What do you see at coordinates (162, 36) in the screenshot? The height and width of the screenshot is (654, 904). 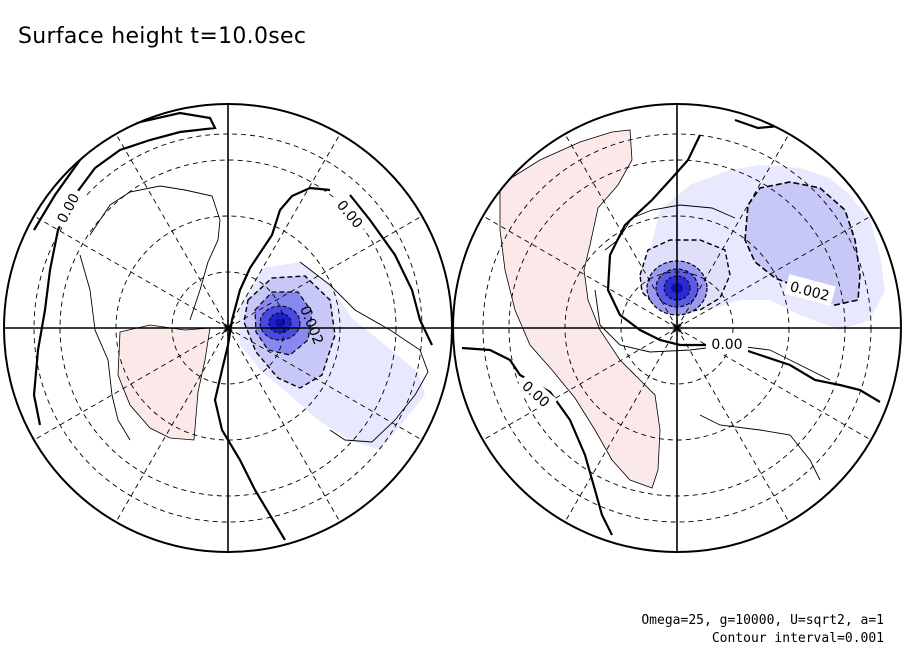 I see `plot-title: Surface height t=10.0sec` at bounding box center [162, 36].